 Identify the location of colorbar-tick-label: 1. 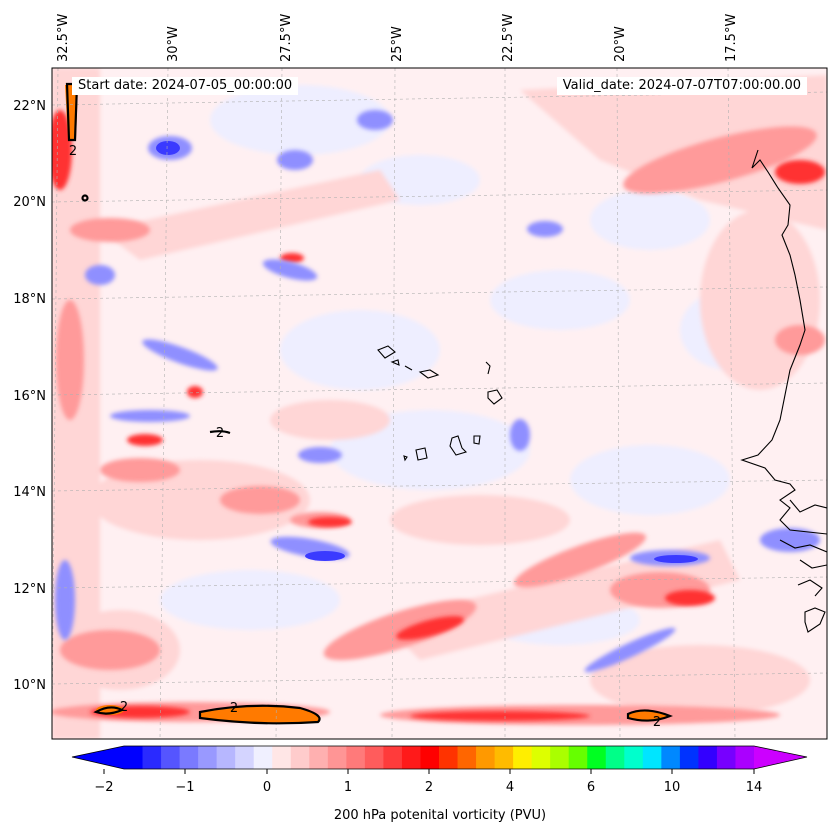
(348, 787).